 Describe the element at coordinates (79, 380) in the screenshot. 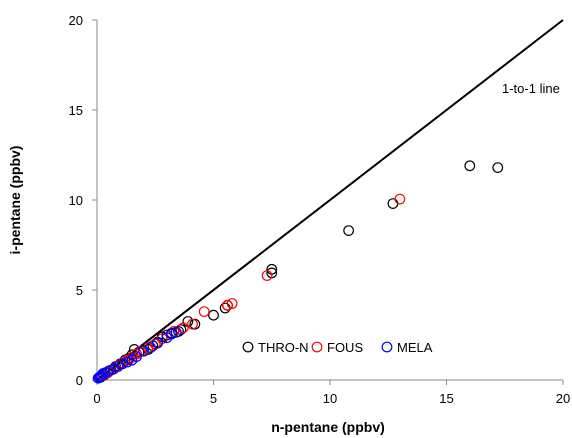

I see `y-tick-label: 0` at that location.